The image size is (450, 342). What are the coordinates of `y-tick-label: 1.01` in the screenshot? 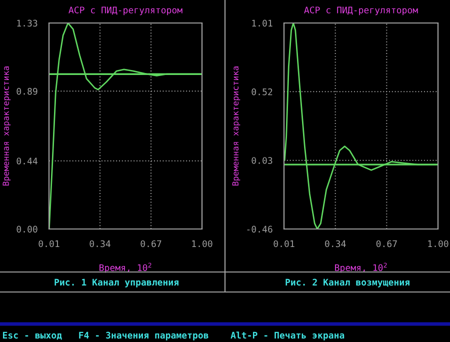 It's located at (262, 23).